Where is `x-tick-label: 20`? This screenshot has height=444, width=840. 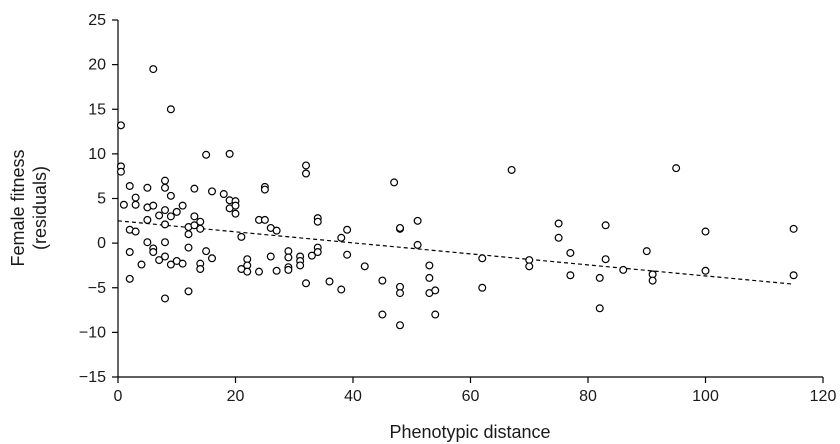 x-tick-label: 20 is located at coordinates (236, 396).